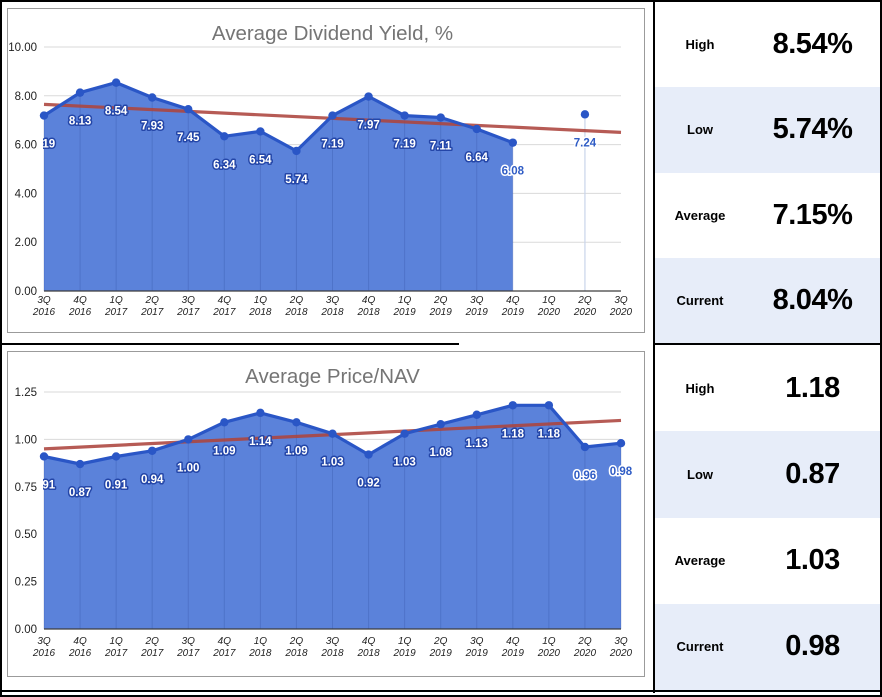 The image size is (882, 697). Describe the element at coordinates (26, 583) in the screenshot. I see `svg-text: 0.25` at that location.